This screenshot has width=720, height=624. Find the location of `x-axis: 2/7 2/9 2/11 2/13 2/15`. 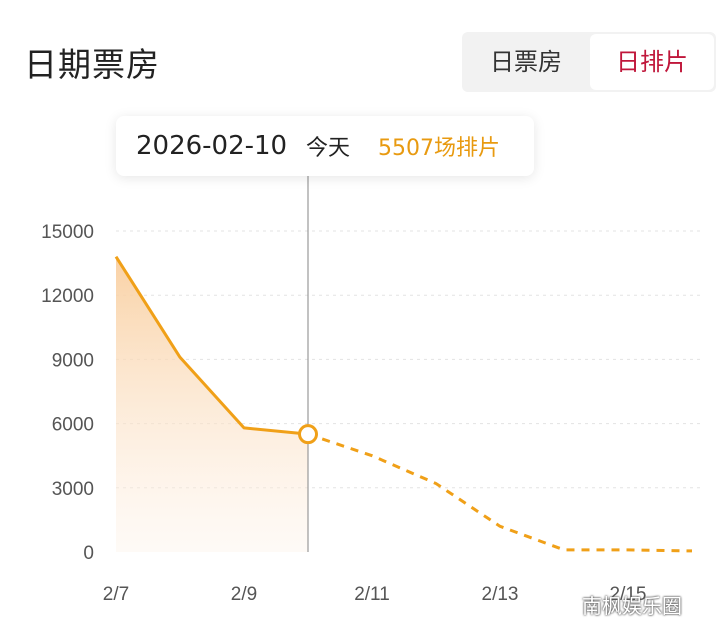

x-axis: 2/7 2/9 2/11 2/13 2/15 is located at coordinates (375, 594).